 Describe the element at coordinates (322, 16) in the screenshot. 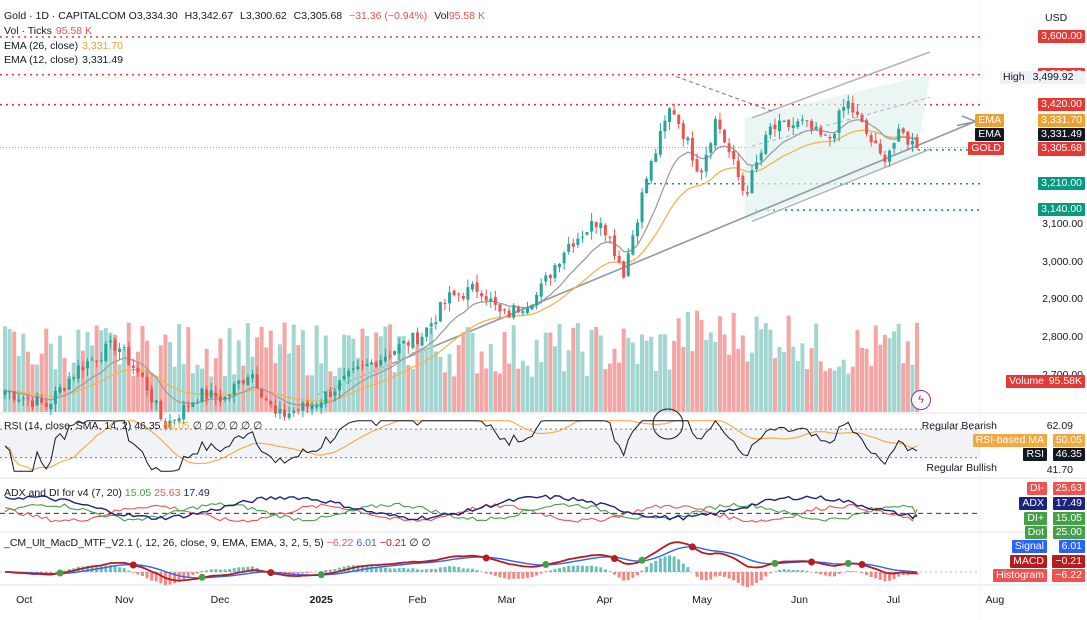

I see `legend-close: 3,305.68` at that location.